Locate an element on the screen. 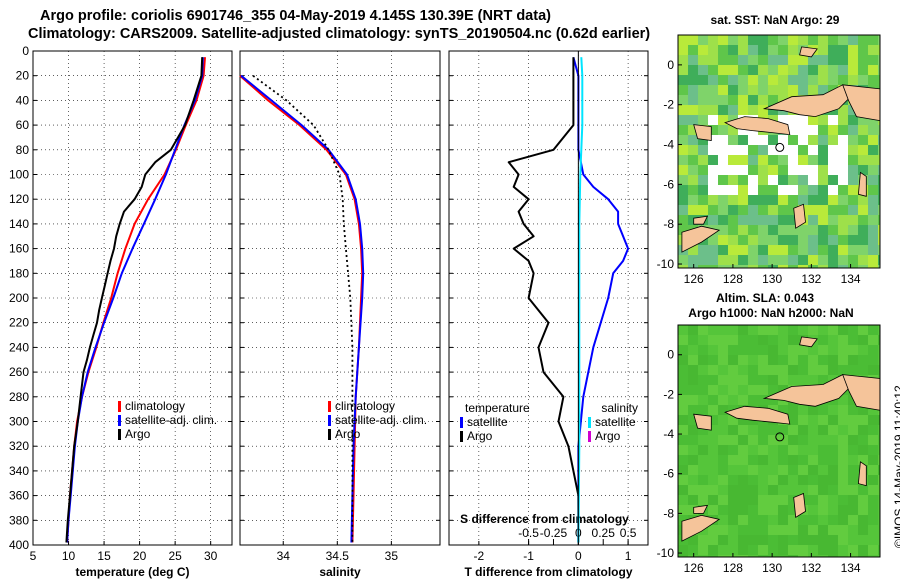 The height and width of the screenshot is (580, 900). land-polygon is located at coordinates (757, 126).